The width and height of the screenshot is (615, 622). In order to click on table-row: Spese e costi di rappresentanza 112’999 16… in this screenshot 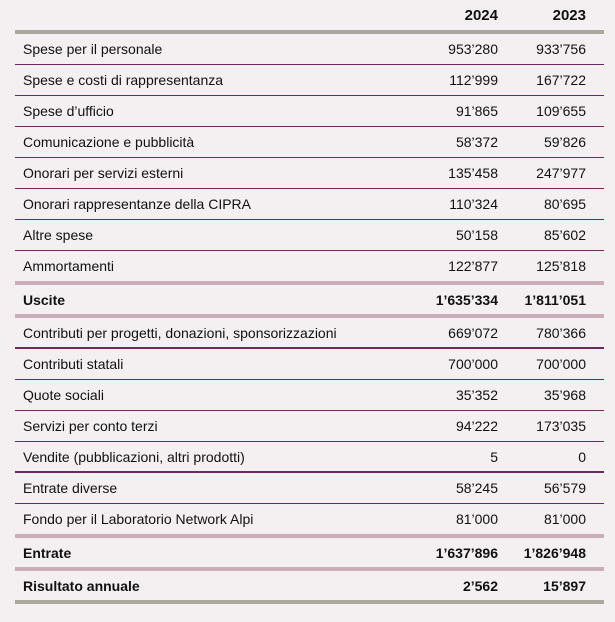, I will do `click(309, 80)`.